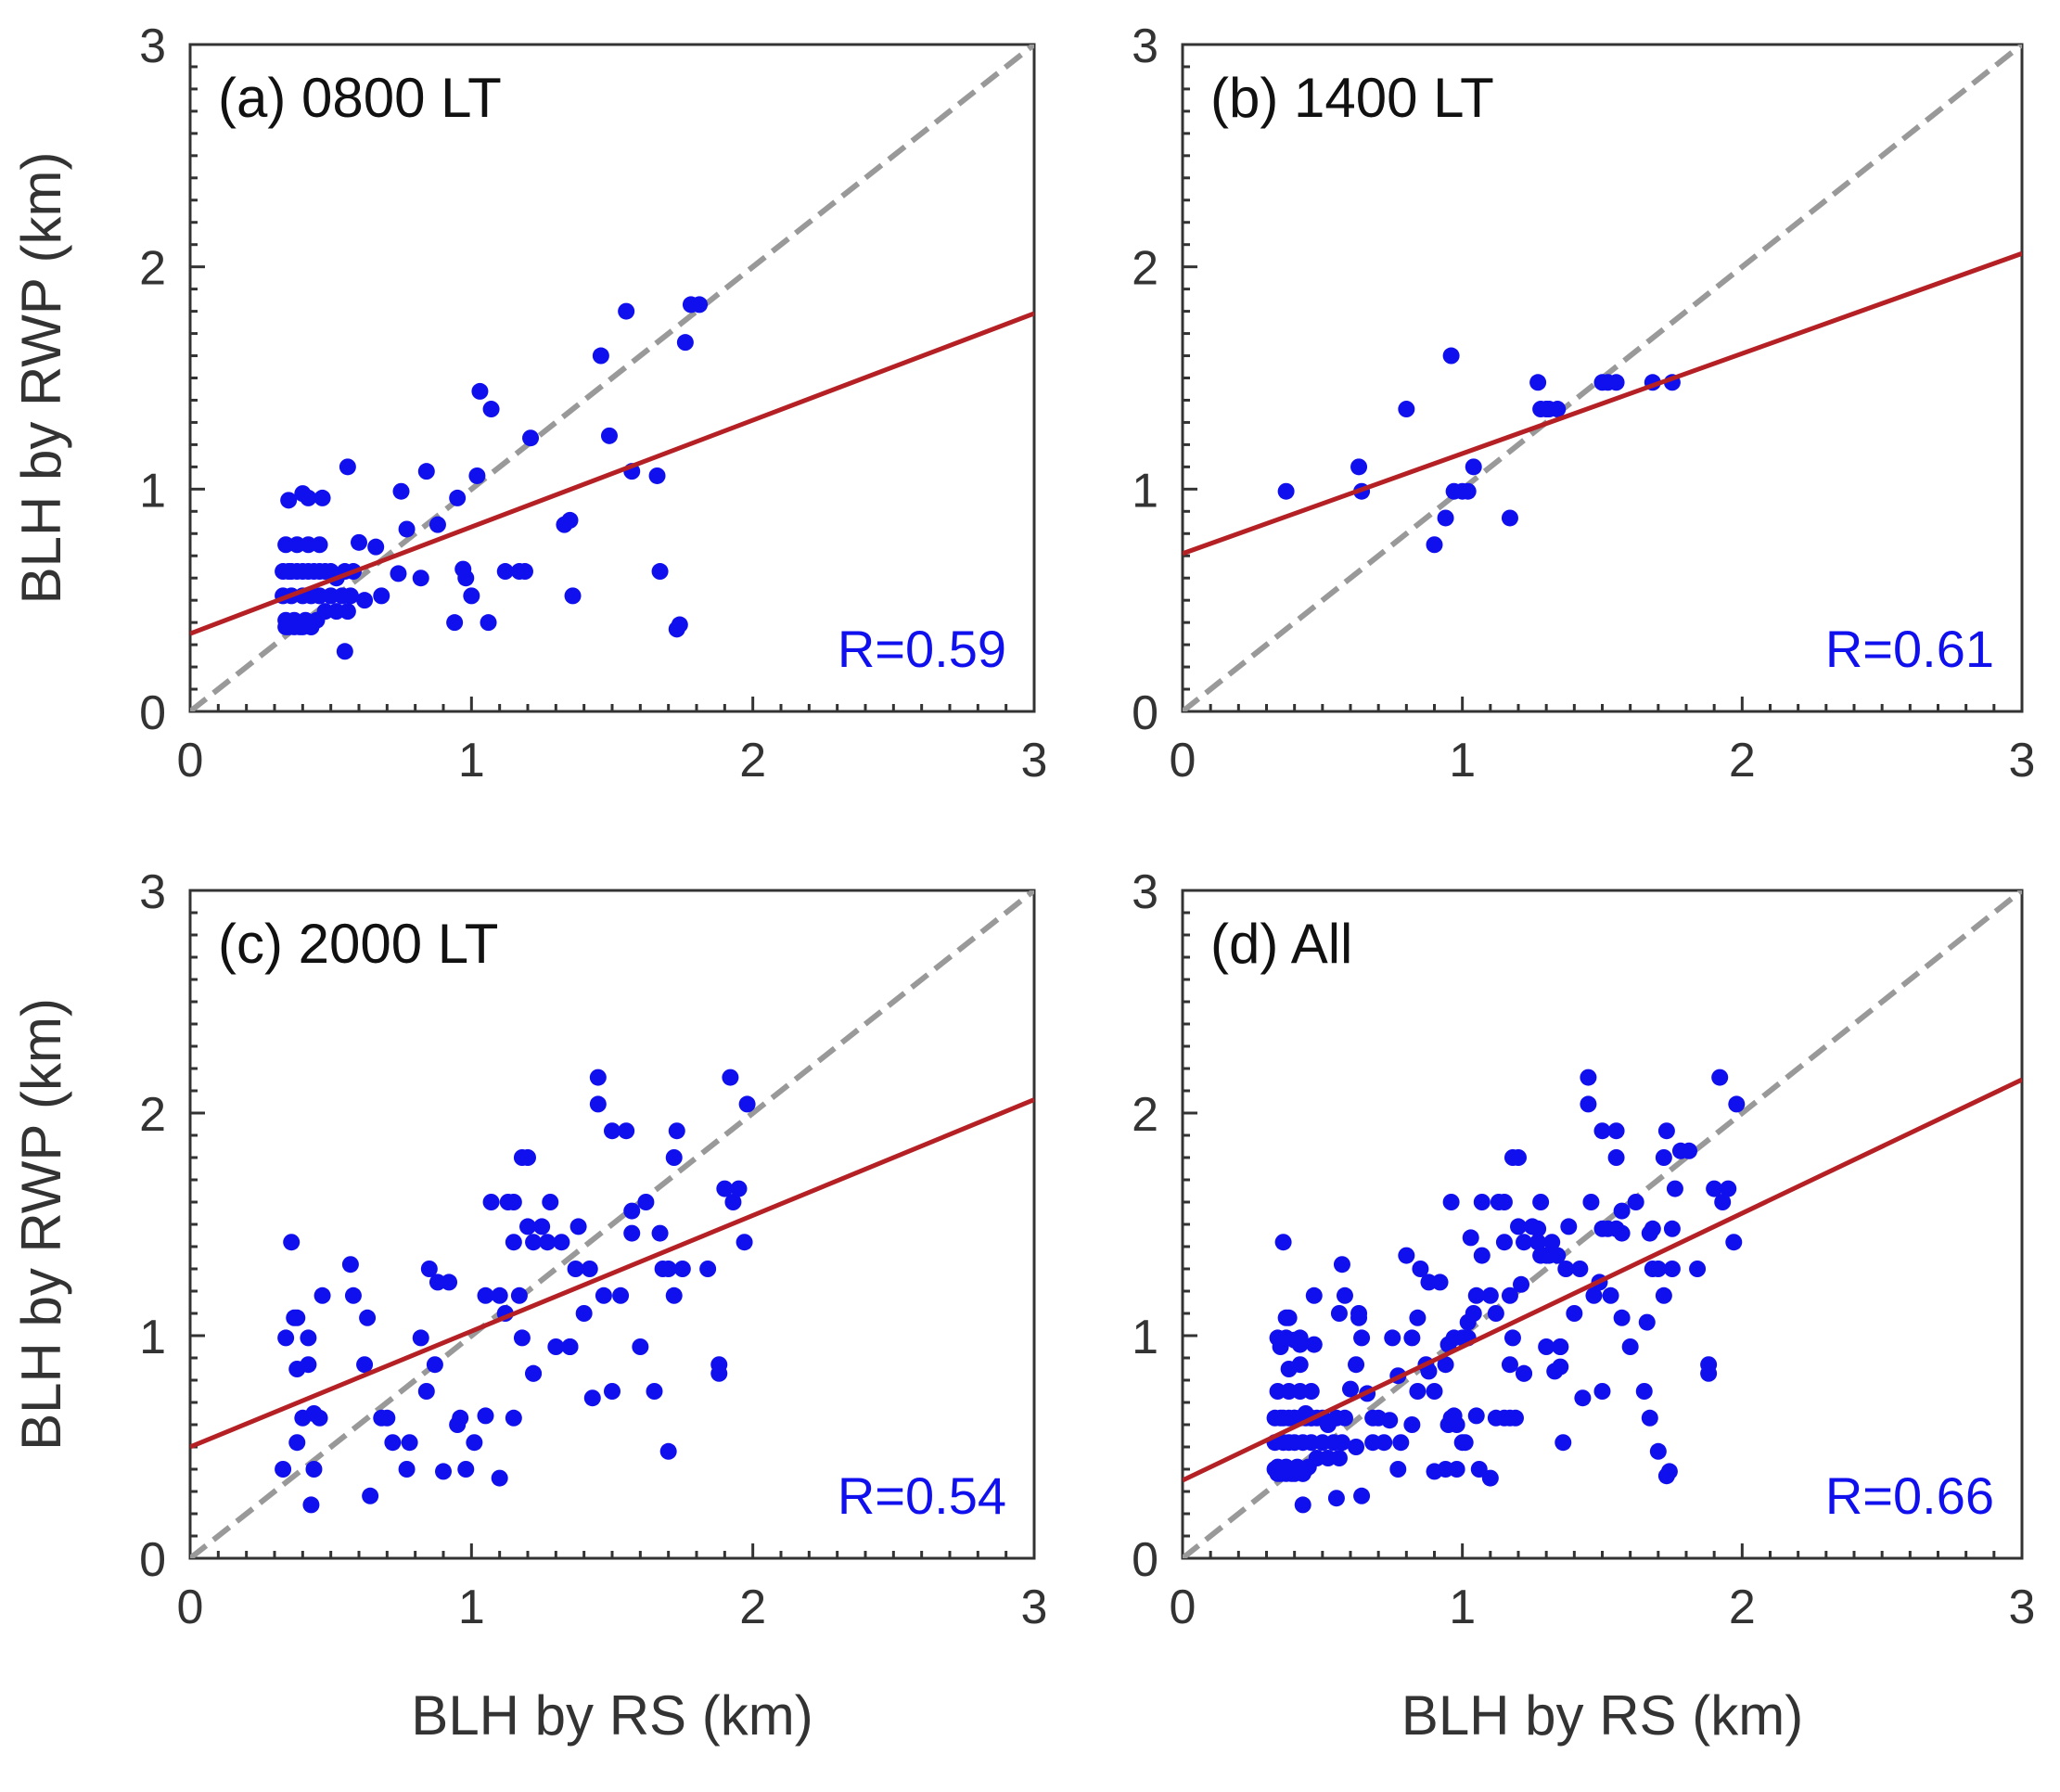 The image size is (2060, 1792). Describe the element at coordinates (611, 1715) in the screenshot. I see `x-axis-title: BLH by RS (km)` at that location.